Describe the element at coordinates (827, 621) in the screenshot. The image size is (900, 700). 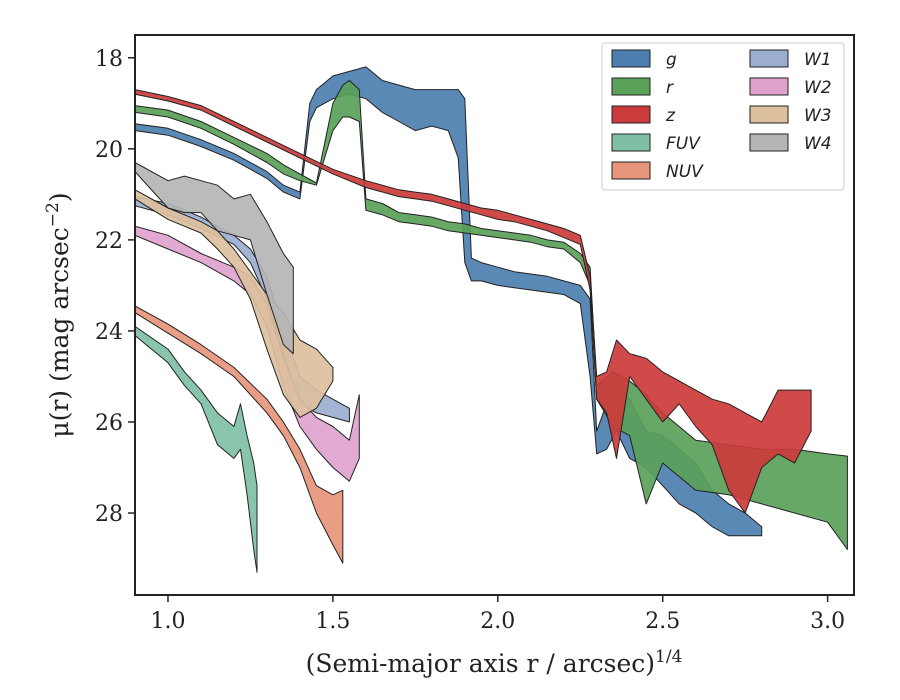
I see `x-tick-label: 3.0` at that location.